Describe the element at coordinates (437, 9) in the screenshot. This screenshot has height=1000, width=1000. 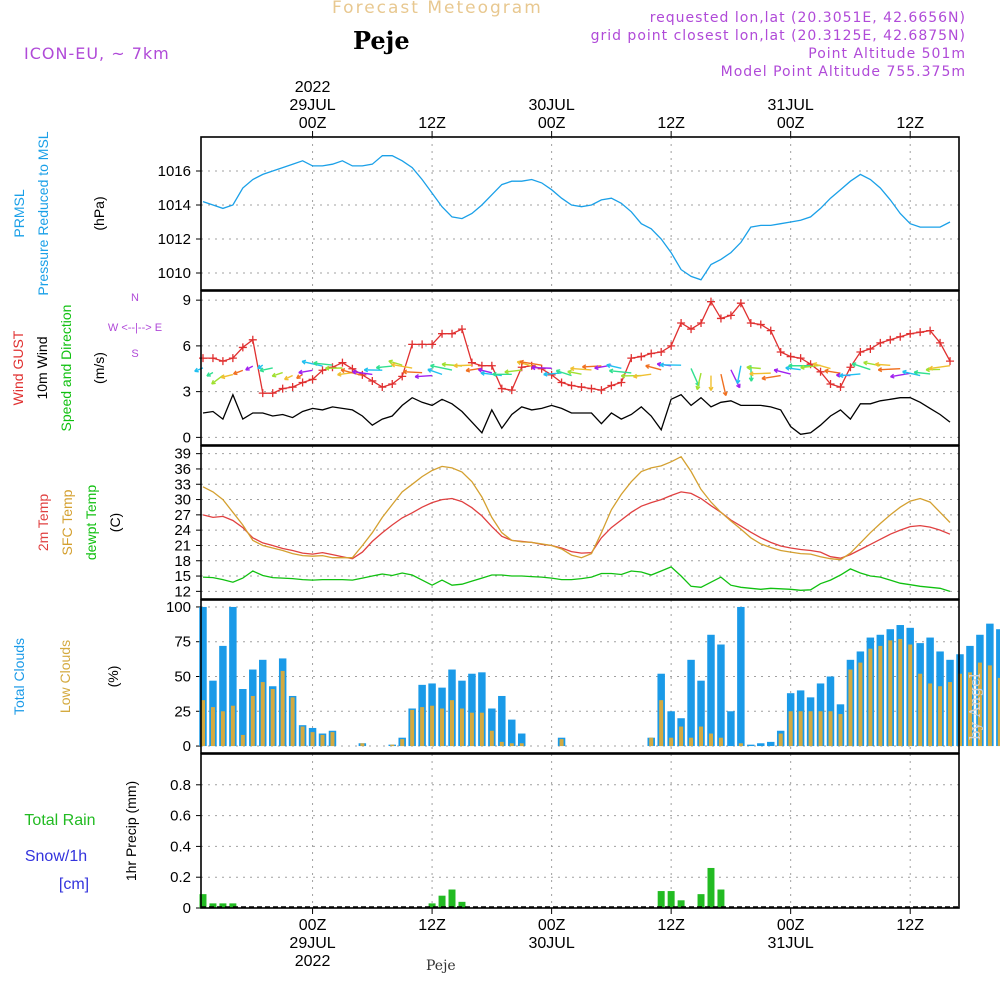
I see `chart-type-title: Forecast Meteogram` at that location.